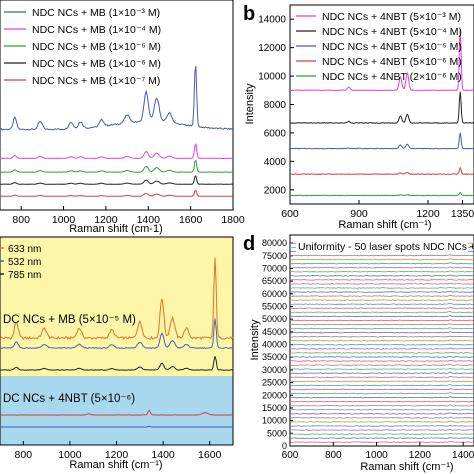  What do you see at coordinates (70, 455) in the screenshot?
I see `panel-c-x-tick-label: 1000` at bounding box center [70, 455].